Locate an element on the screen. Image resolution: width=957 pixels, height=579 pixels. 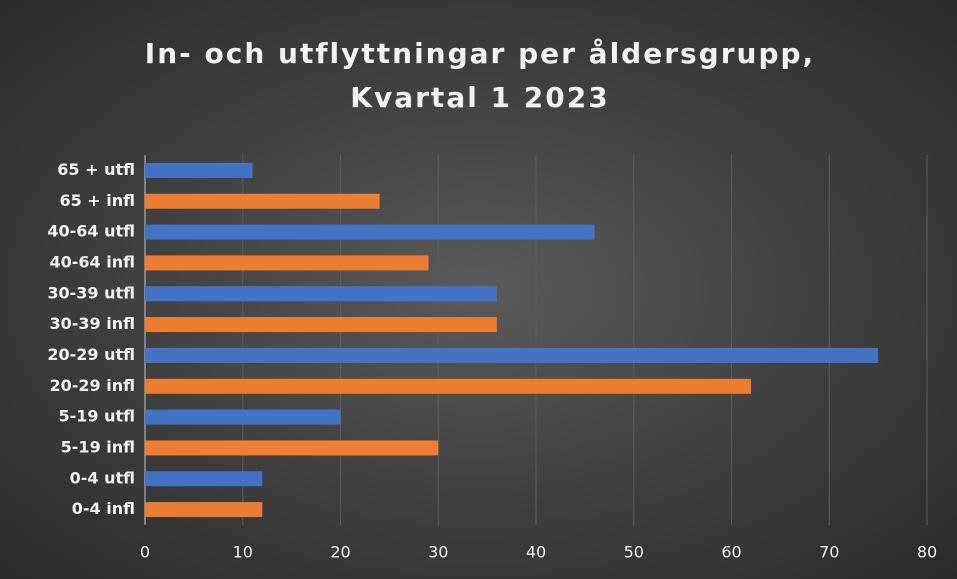
y-tick-label: 0-4 utfl is located at coordinates (102, 477).